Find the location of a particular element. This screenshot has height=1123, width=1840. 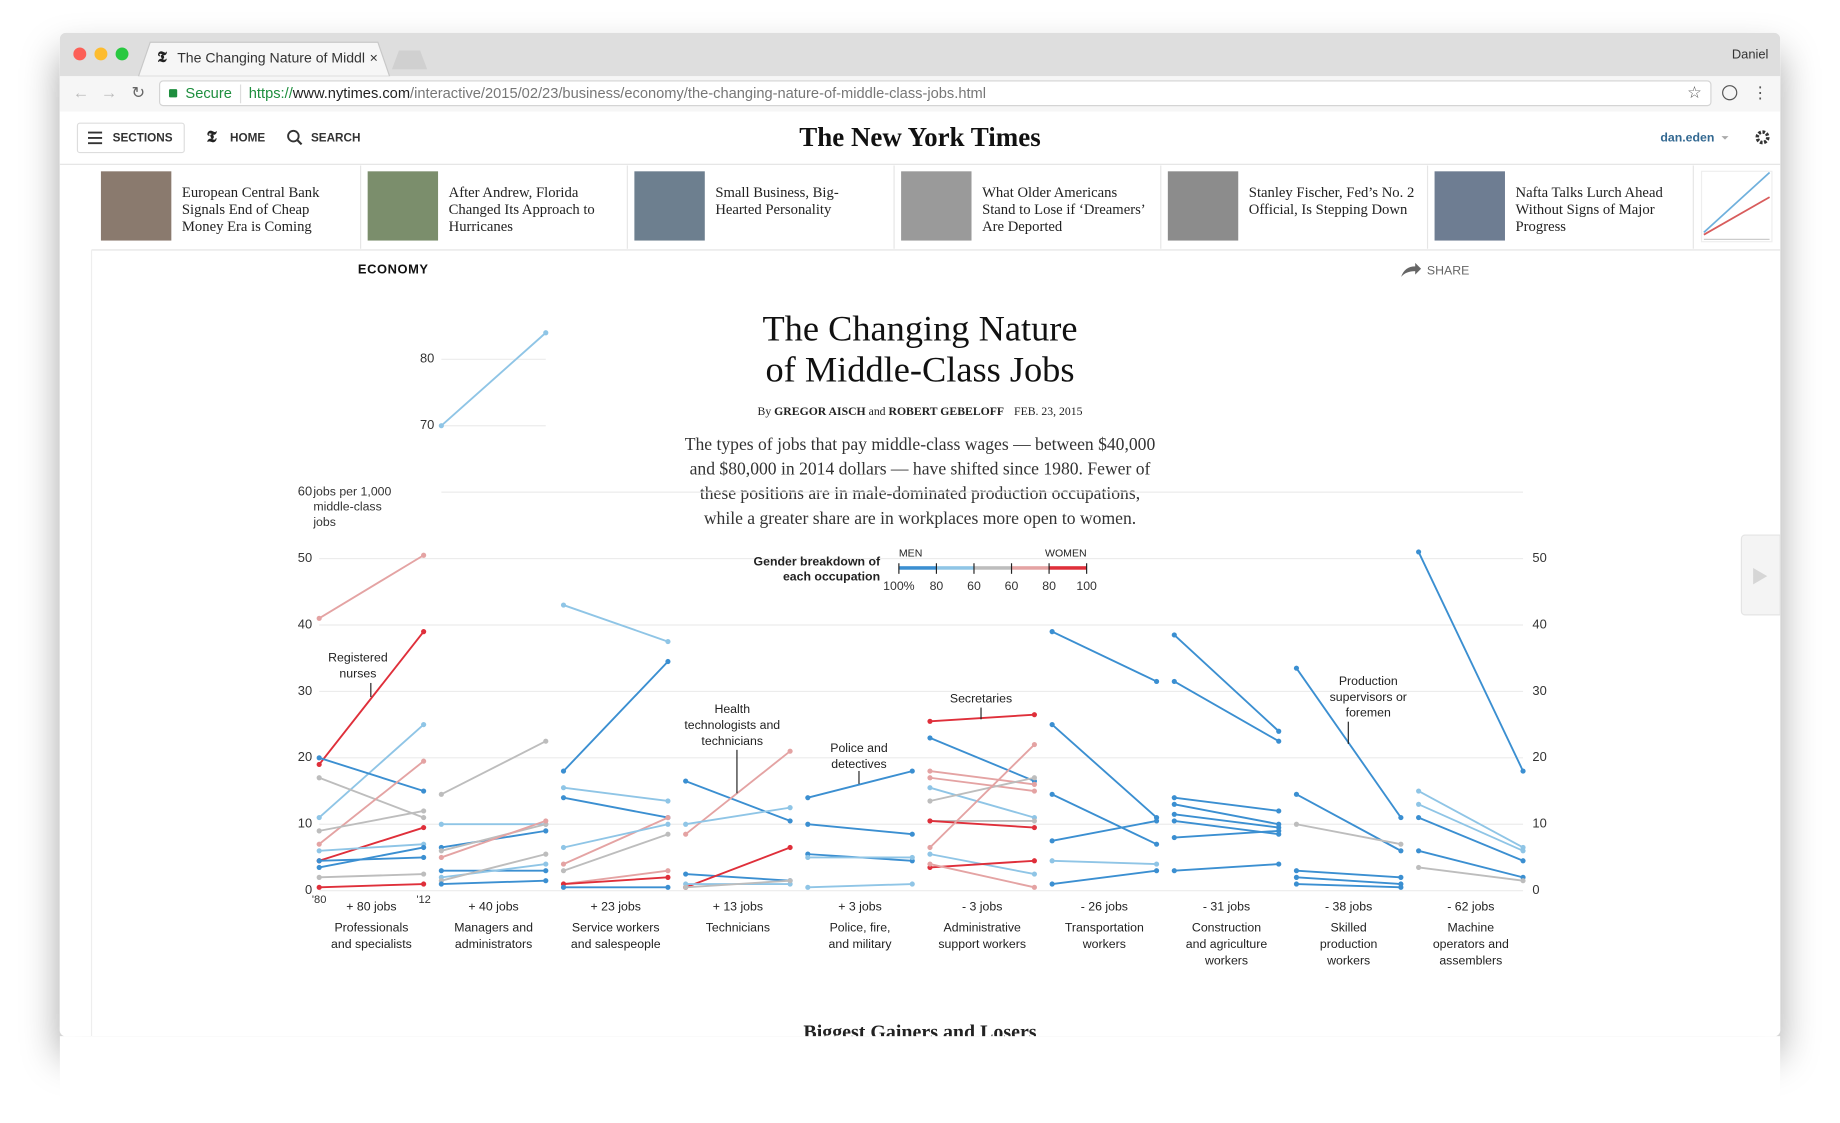

search-link: SEARCH is located at coordinates (335, 138).